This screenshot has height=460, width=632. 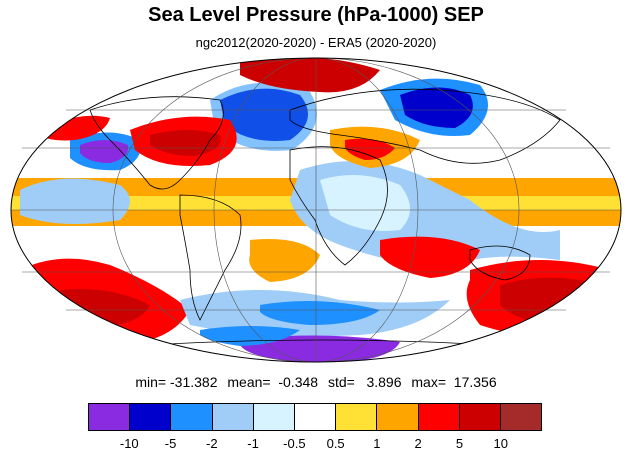 I want to click on colorbar-tick-label: -10, so click(x=129, y=443).